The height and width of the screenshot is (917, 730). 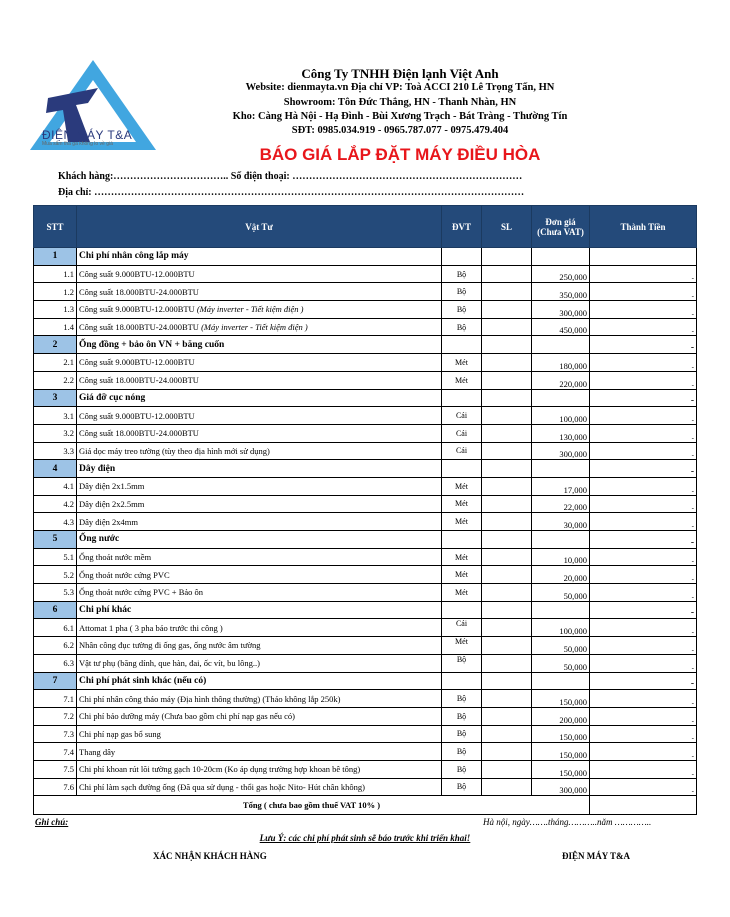 I want to click on table-row: 4.1 Dây điện 2x1.5mm Mét 17,000-, so click(x=365, y=486).